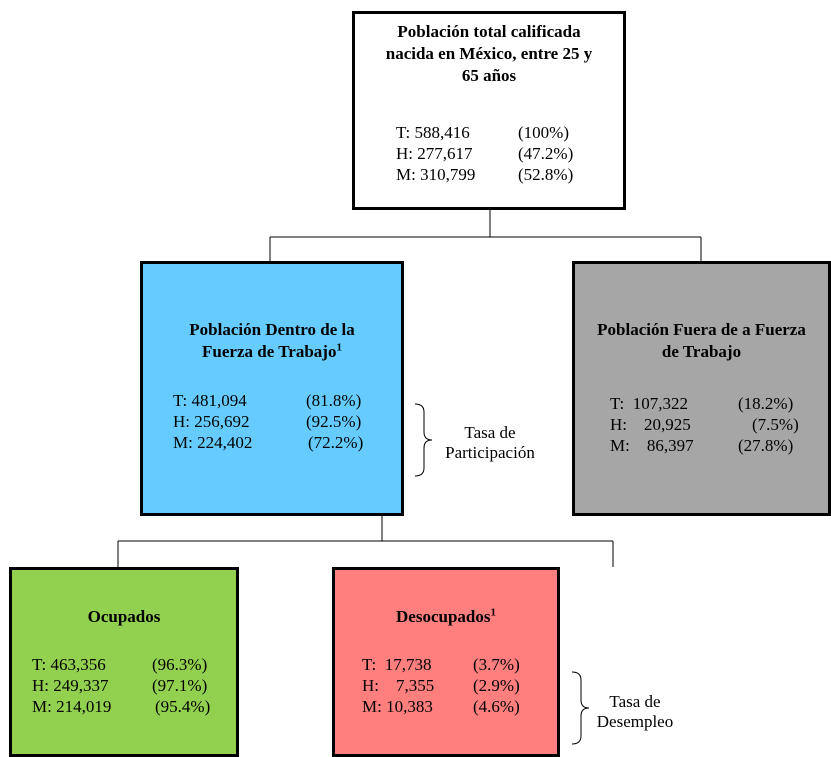 This screenshot has width=831, height=757. What do you see at coordinates (398, 685) in the screenshot?
I see `row-men-label: H: 7,355` at bounding box center [398, 685].